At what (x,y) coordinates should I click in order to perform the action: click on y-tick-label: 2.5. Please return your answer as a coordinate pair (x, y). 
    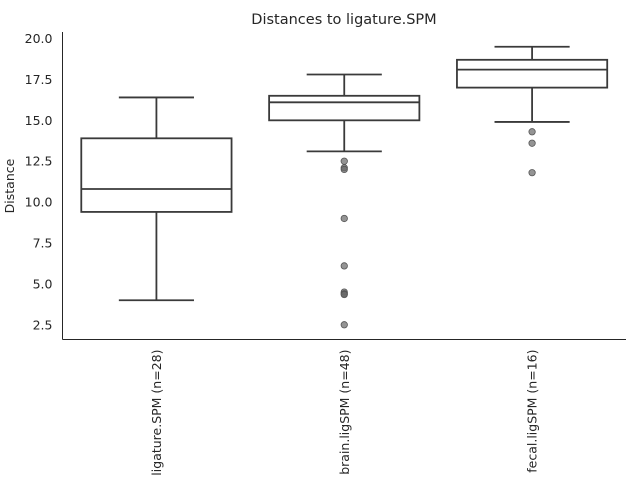
    Looking at the image, I should click on (43, 324).